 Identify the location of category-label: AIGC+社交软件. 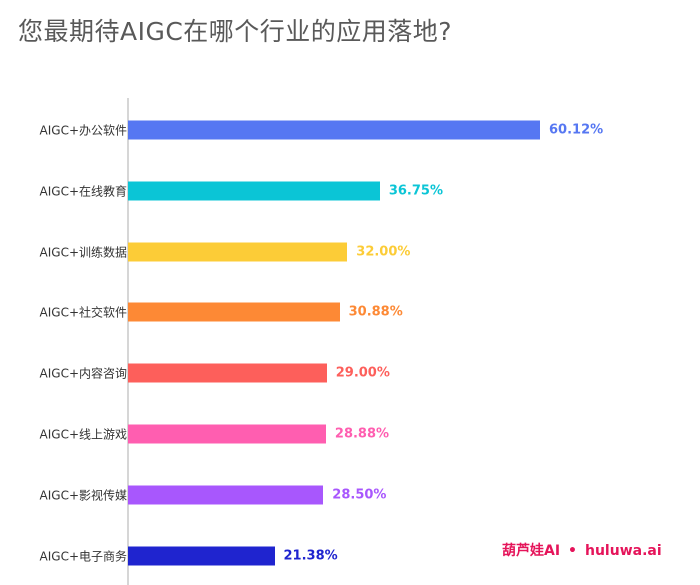
(83, 312).